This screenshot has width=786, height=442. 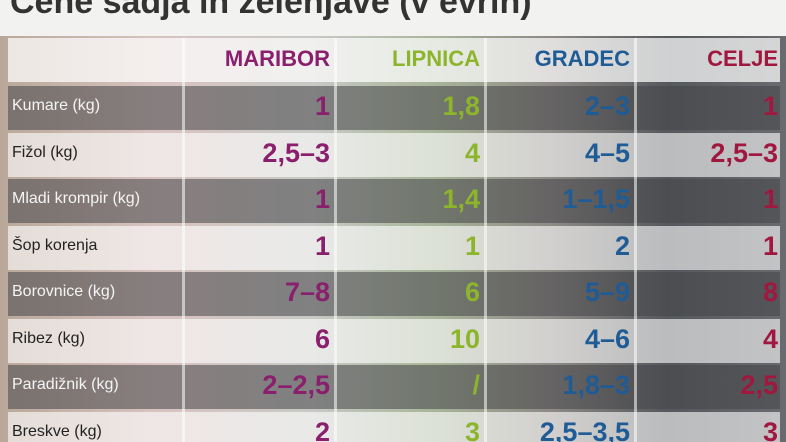 I want to click on price: 1,4, so click(x=461, y=199).